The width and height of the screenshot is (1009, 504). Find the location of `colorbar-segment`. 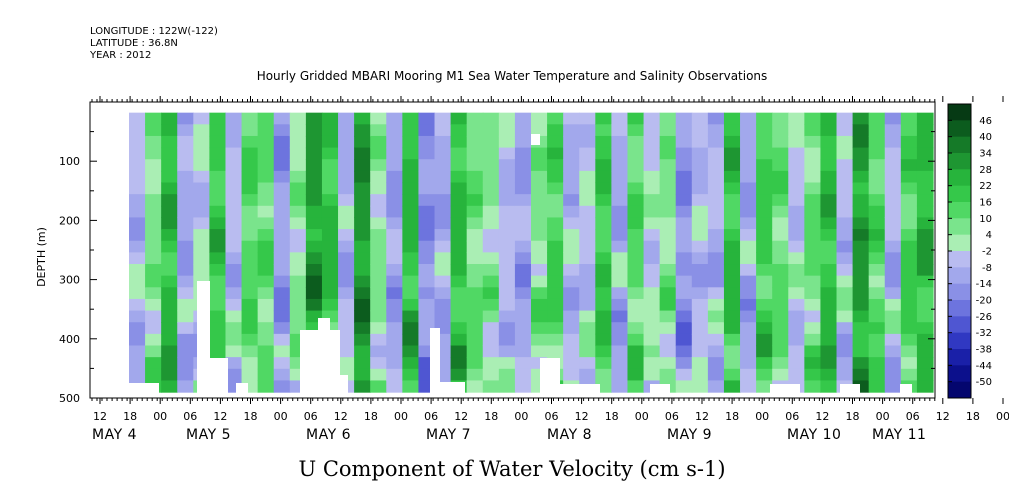

colorbar-segment is located at coordinates (959, 161).